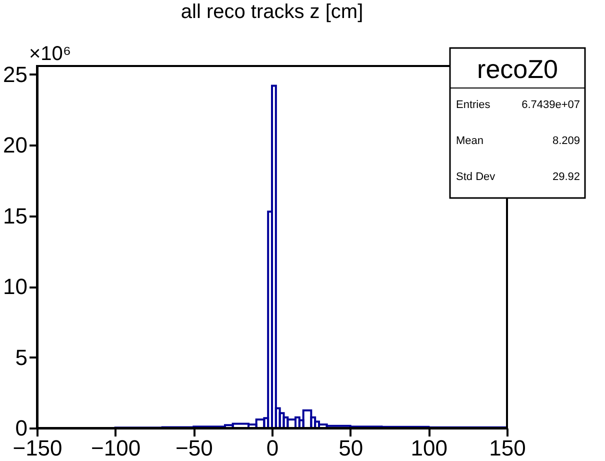  I want to click on y-tick-label: 25, so click(15, 74).